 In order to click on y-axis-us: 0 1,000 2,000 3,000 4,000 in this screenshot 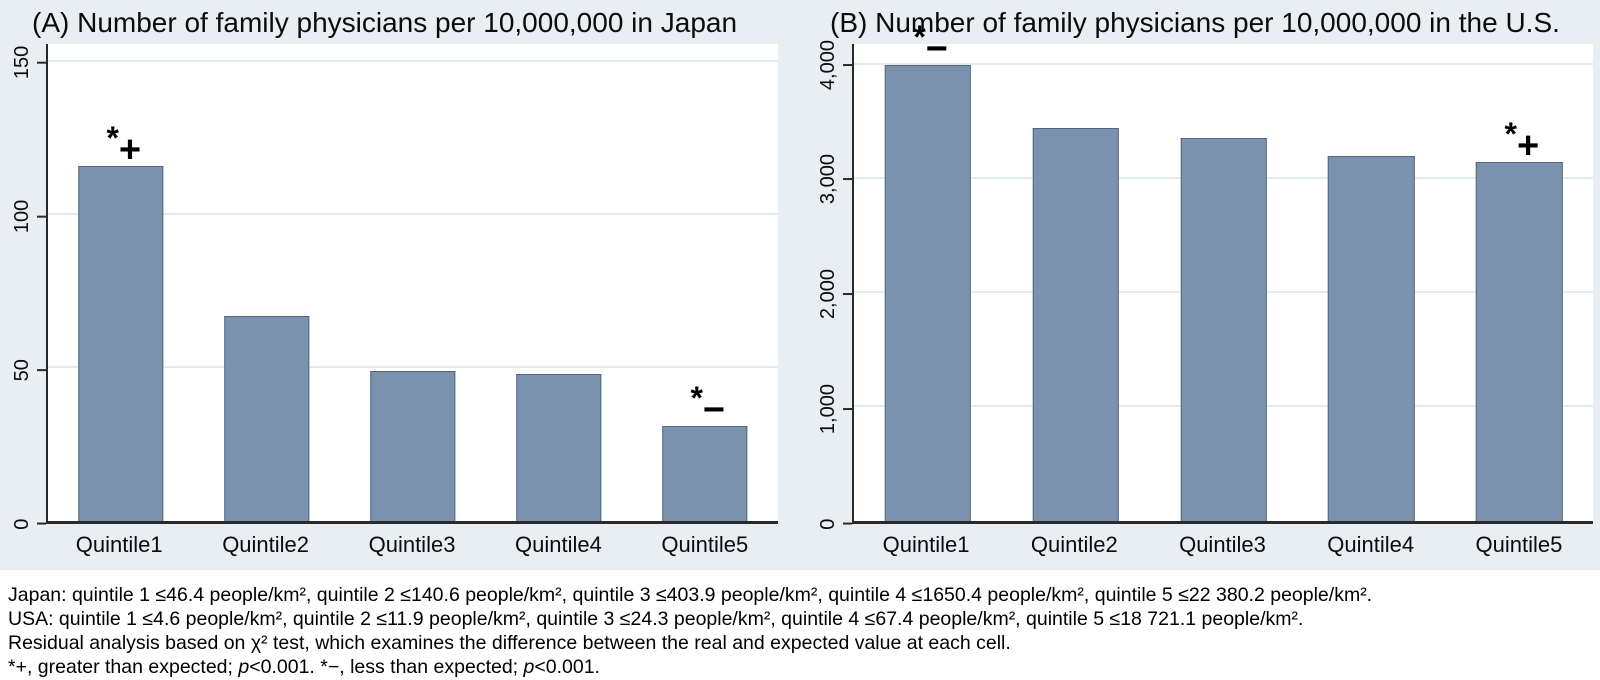, I will do `click(826, 285)`.